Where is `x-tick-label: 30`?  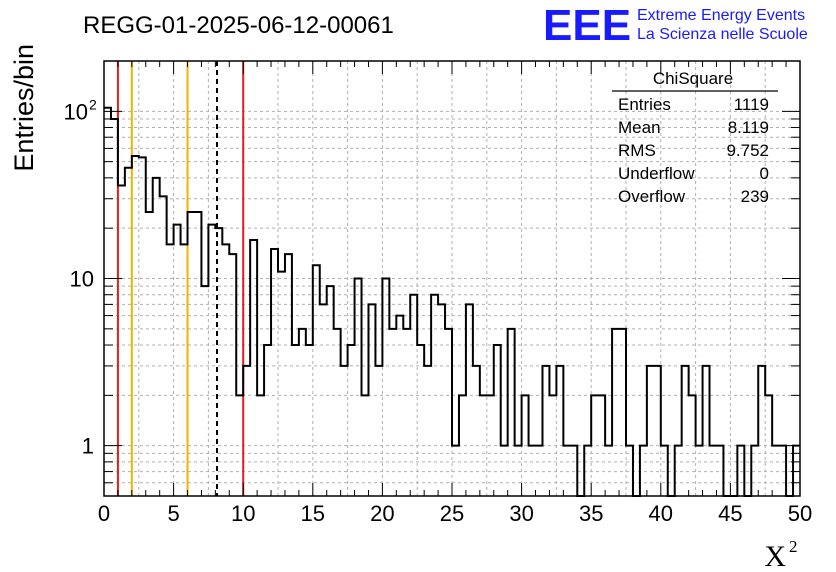 x-tick-label: 30 is located at coordinates (521, 513).